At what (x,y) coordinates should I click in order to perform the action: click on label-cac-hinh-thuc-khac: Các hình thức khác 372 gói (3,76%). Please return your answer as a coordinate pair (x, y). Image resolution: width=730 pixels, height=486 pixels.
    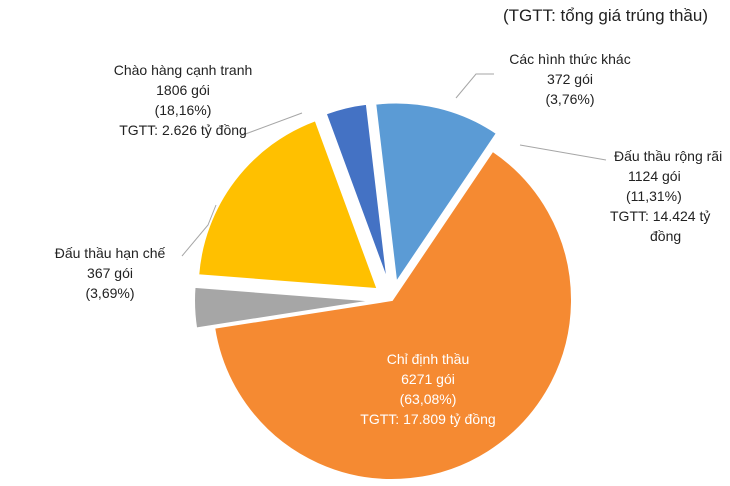
    Looking at the image, I should click on (570, 79).